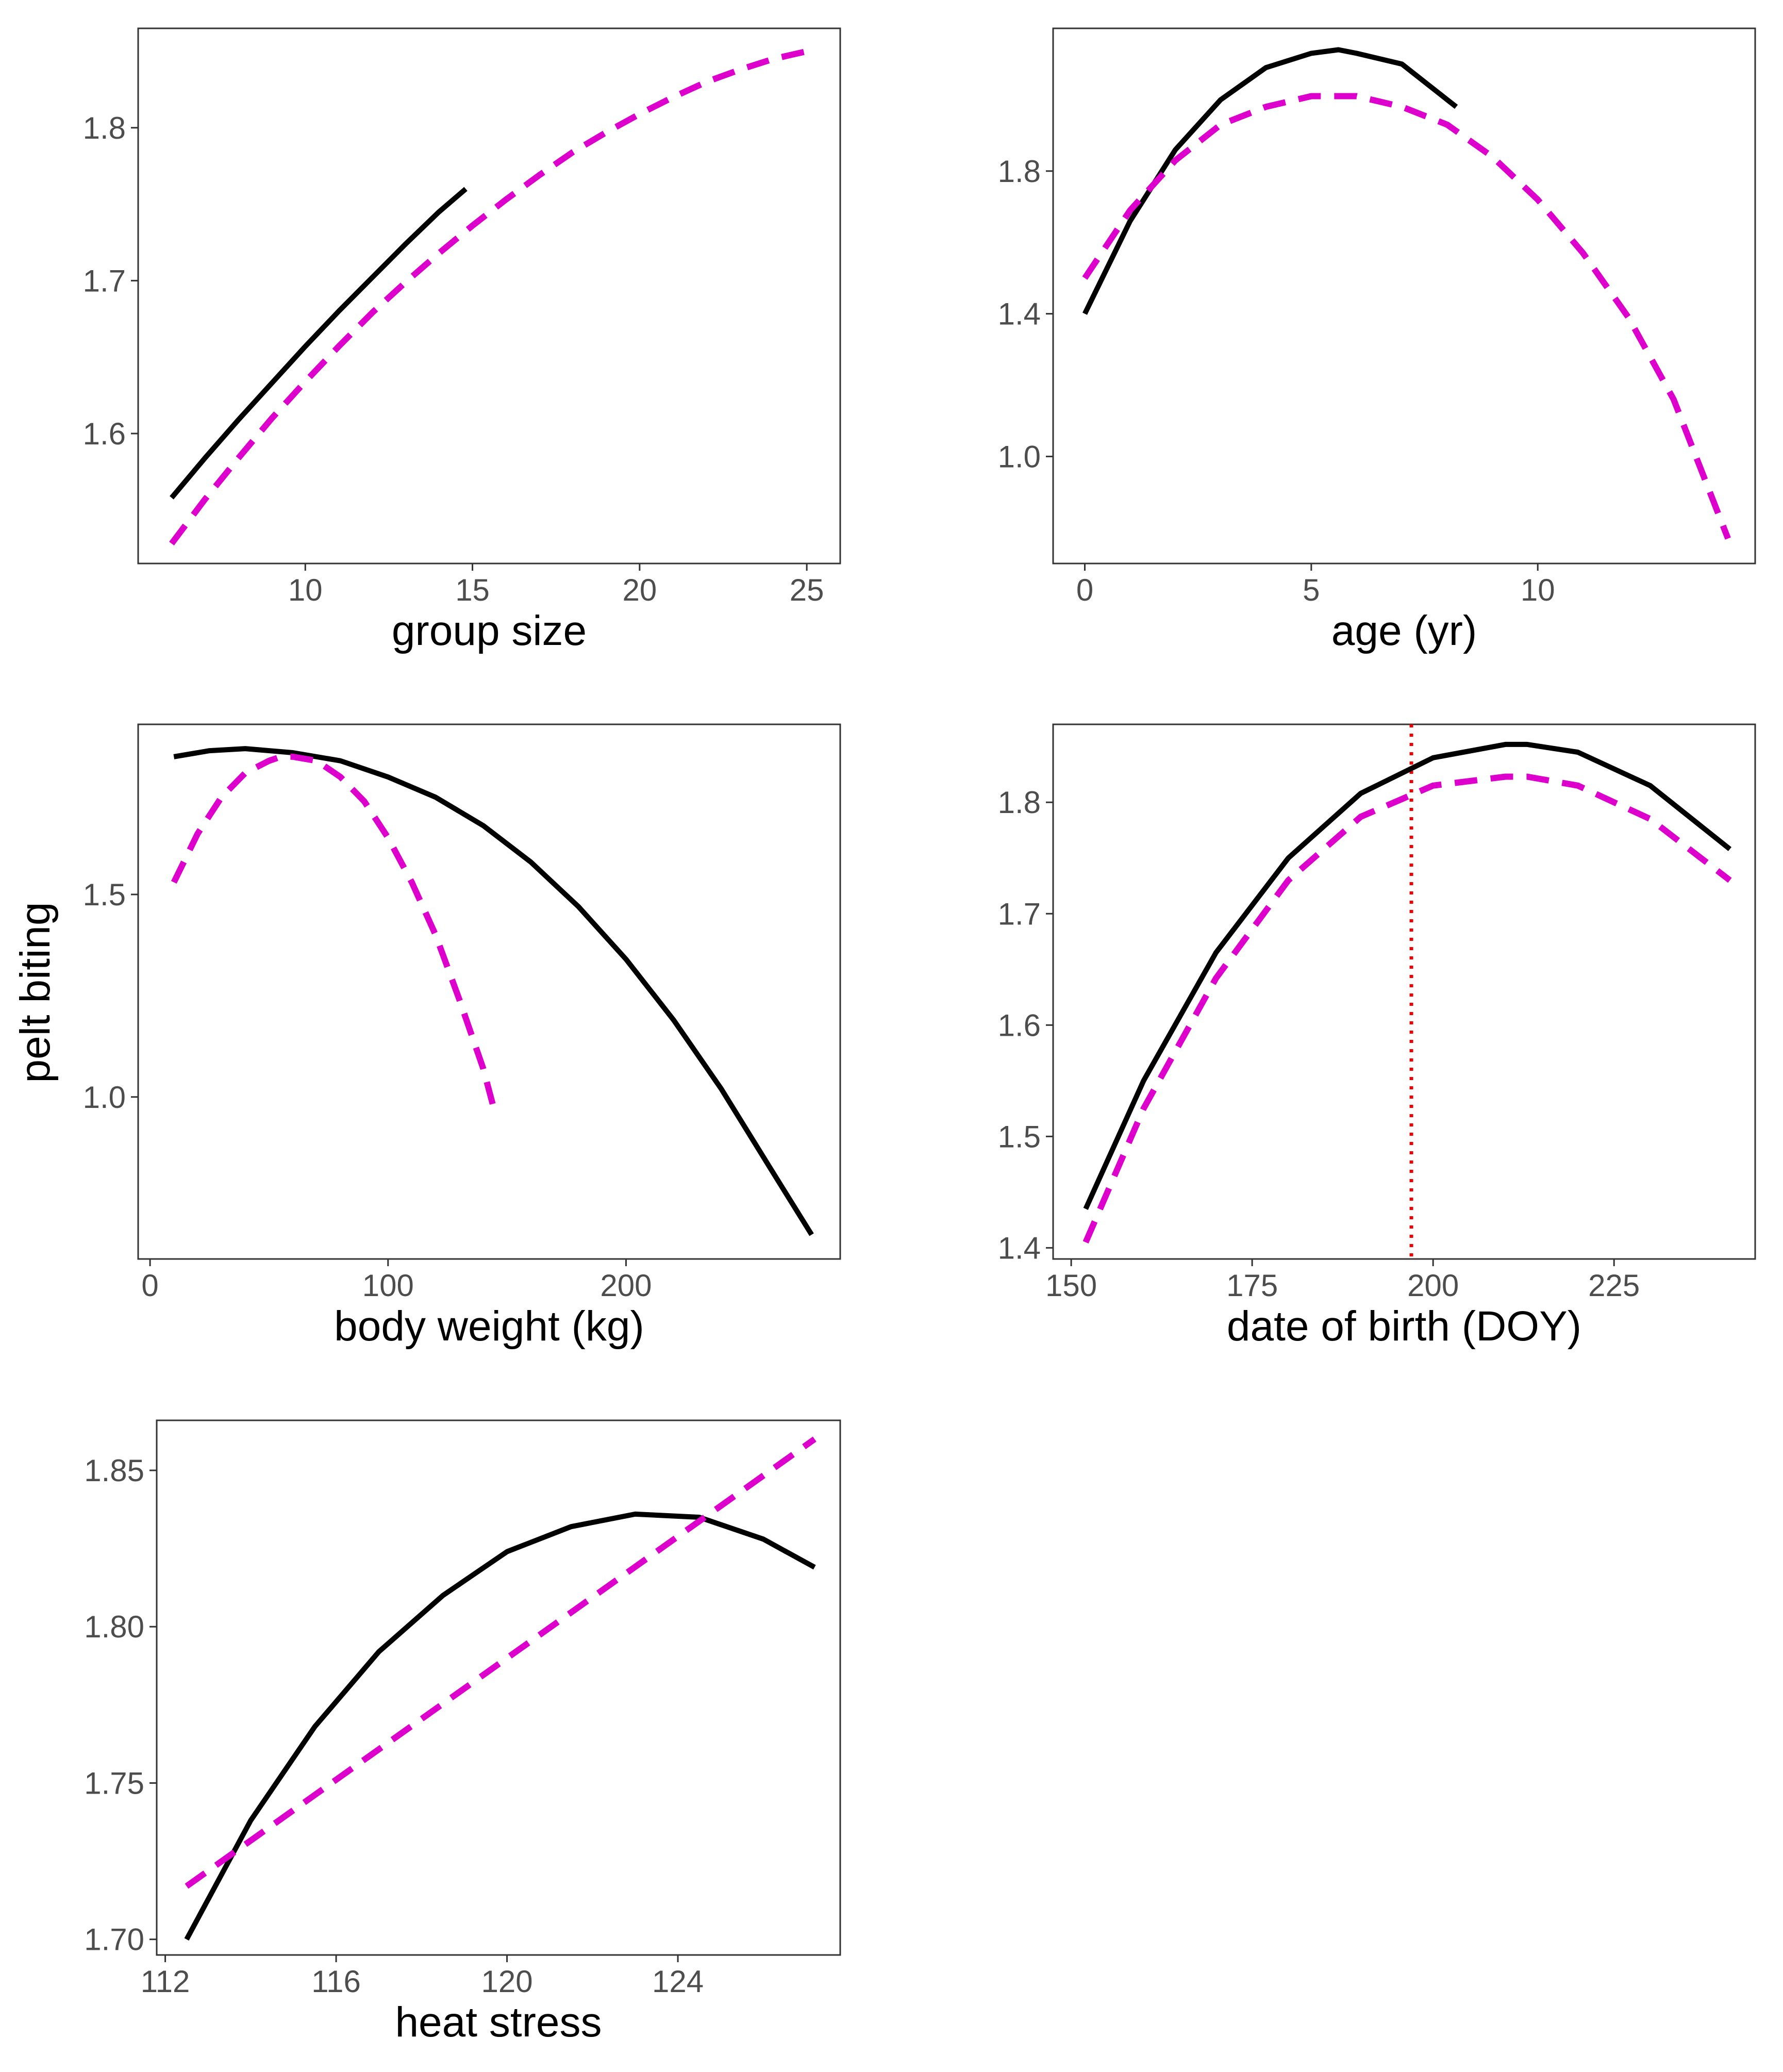 The height and width of the screenshot is (2072, 1783). Describe the element at coordinates (35, 993) in the screenshot. I see `y-axis-title: pelt biting` at that location.